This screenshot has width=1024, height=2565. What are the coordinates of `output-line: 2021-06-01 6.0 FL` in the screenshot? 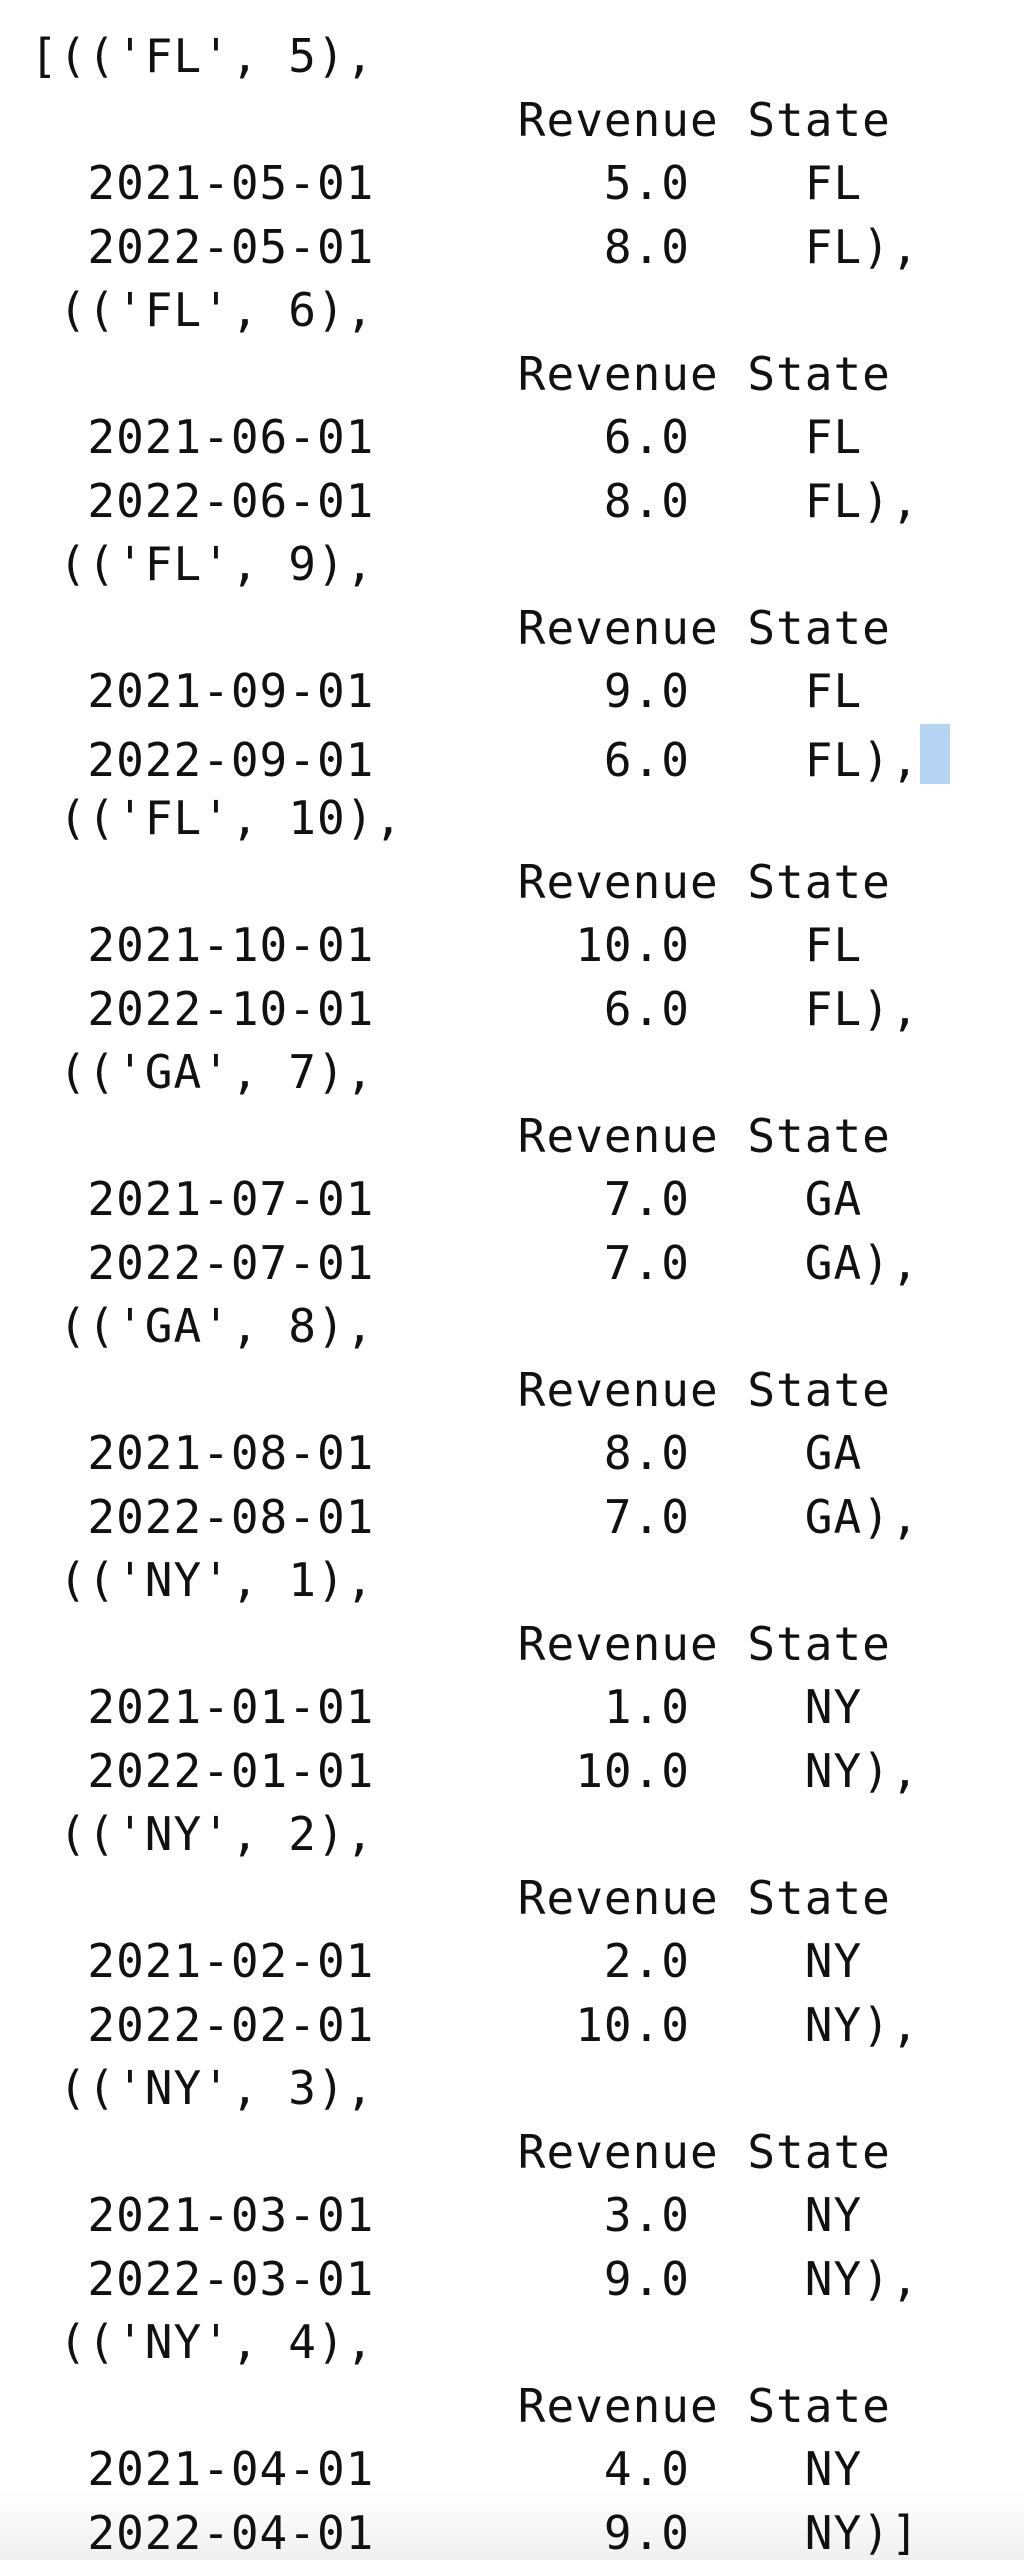 It's located at (527, 438).